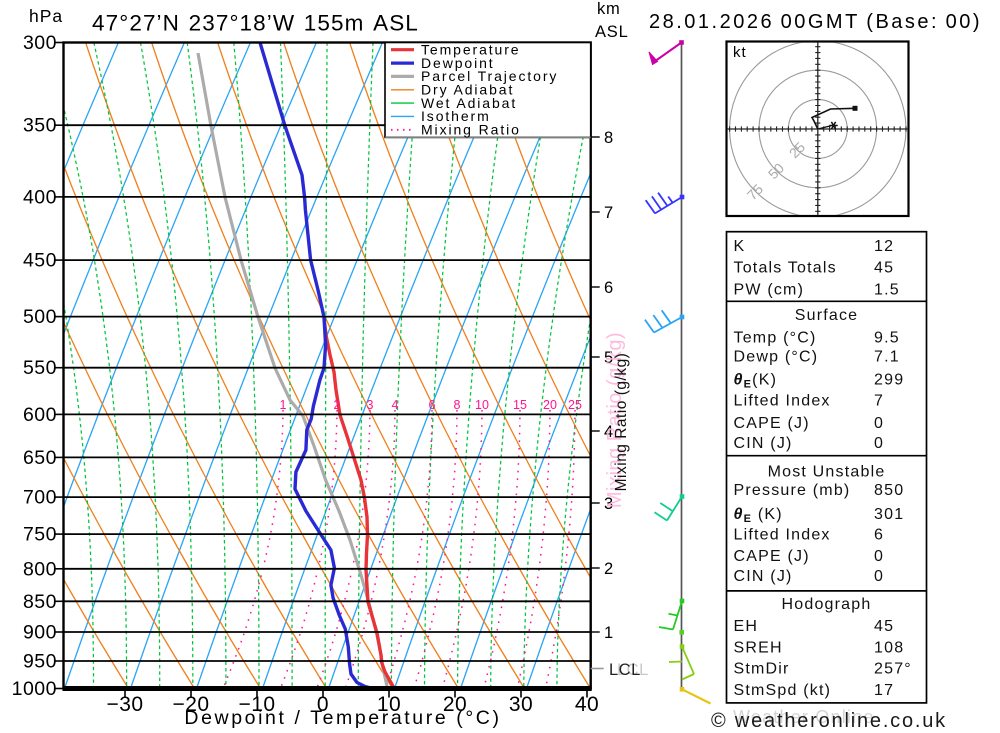 This screenshot has height=733, width=1000. I want to click on svg-text: 650, so click(40, 458).